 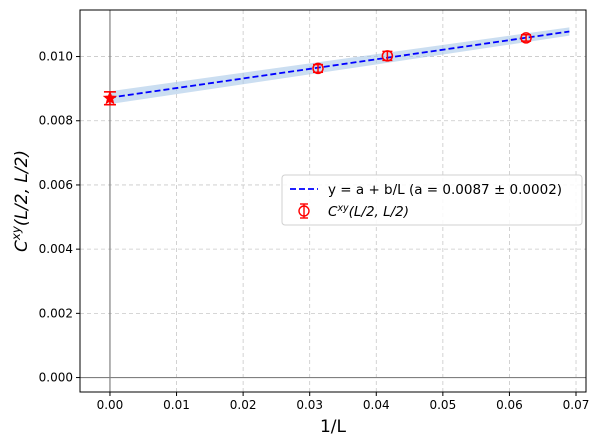 What do you see at coordinates (56, 313) in the screenshot?
I see `y-tick-label: 0.002` at bounding box center [56, 313].